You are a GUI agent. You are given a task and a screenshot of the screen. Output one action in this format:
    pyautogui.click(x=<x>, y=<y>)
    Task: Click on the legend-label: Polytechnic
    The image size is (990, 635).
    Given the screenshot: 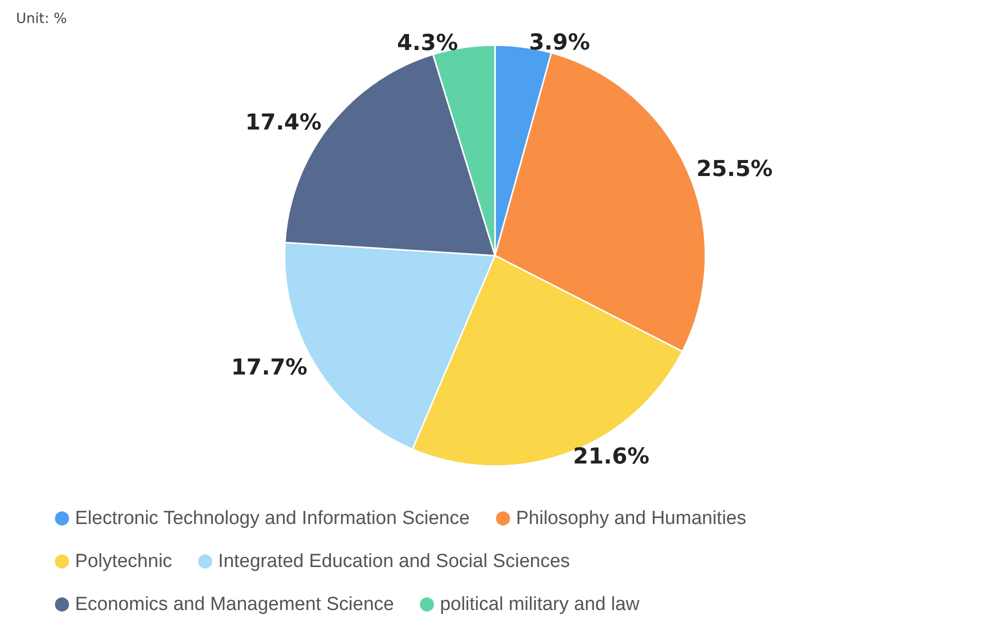 What is the action you would take?
    pyautogui.click(x=123, y=561)
    